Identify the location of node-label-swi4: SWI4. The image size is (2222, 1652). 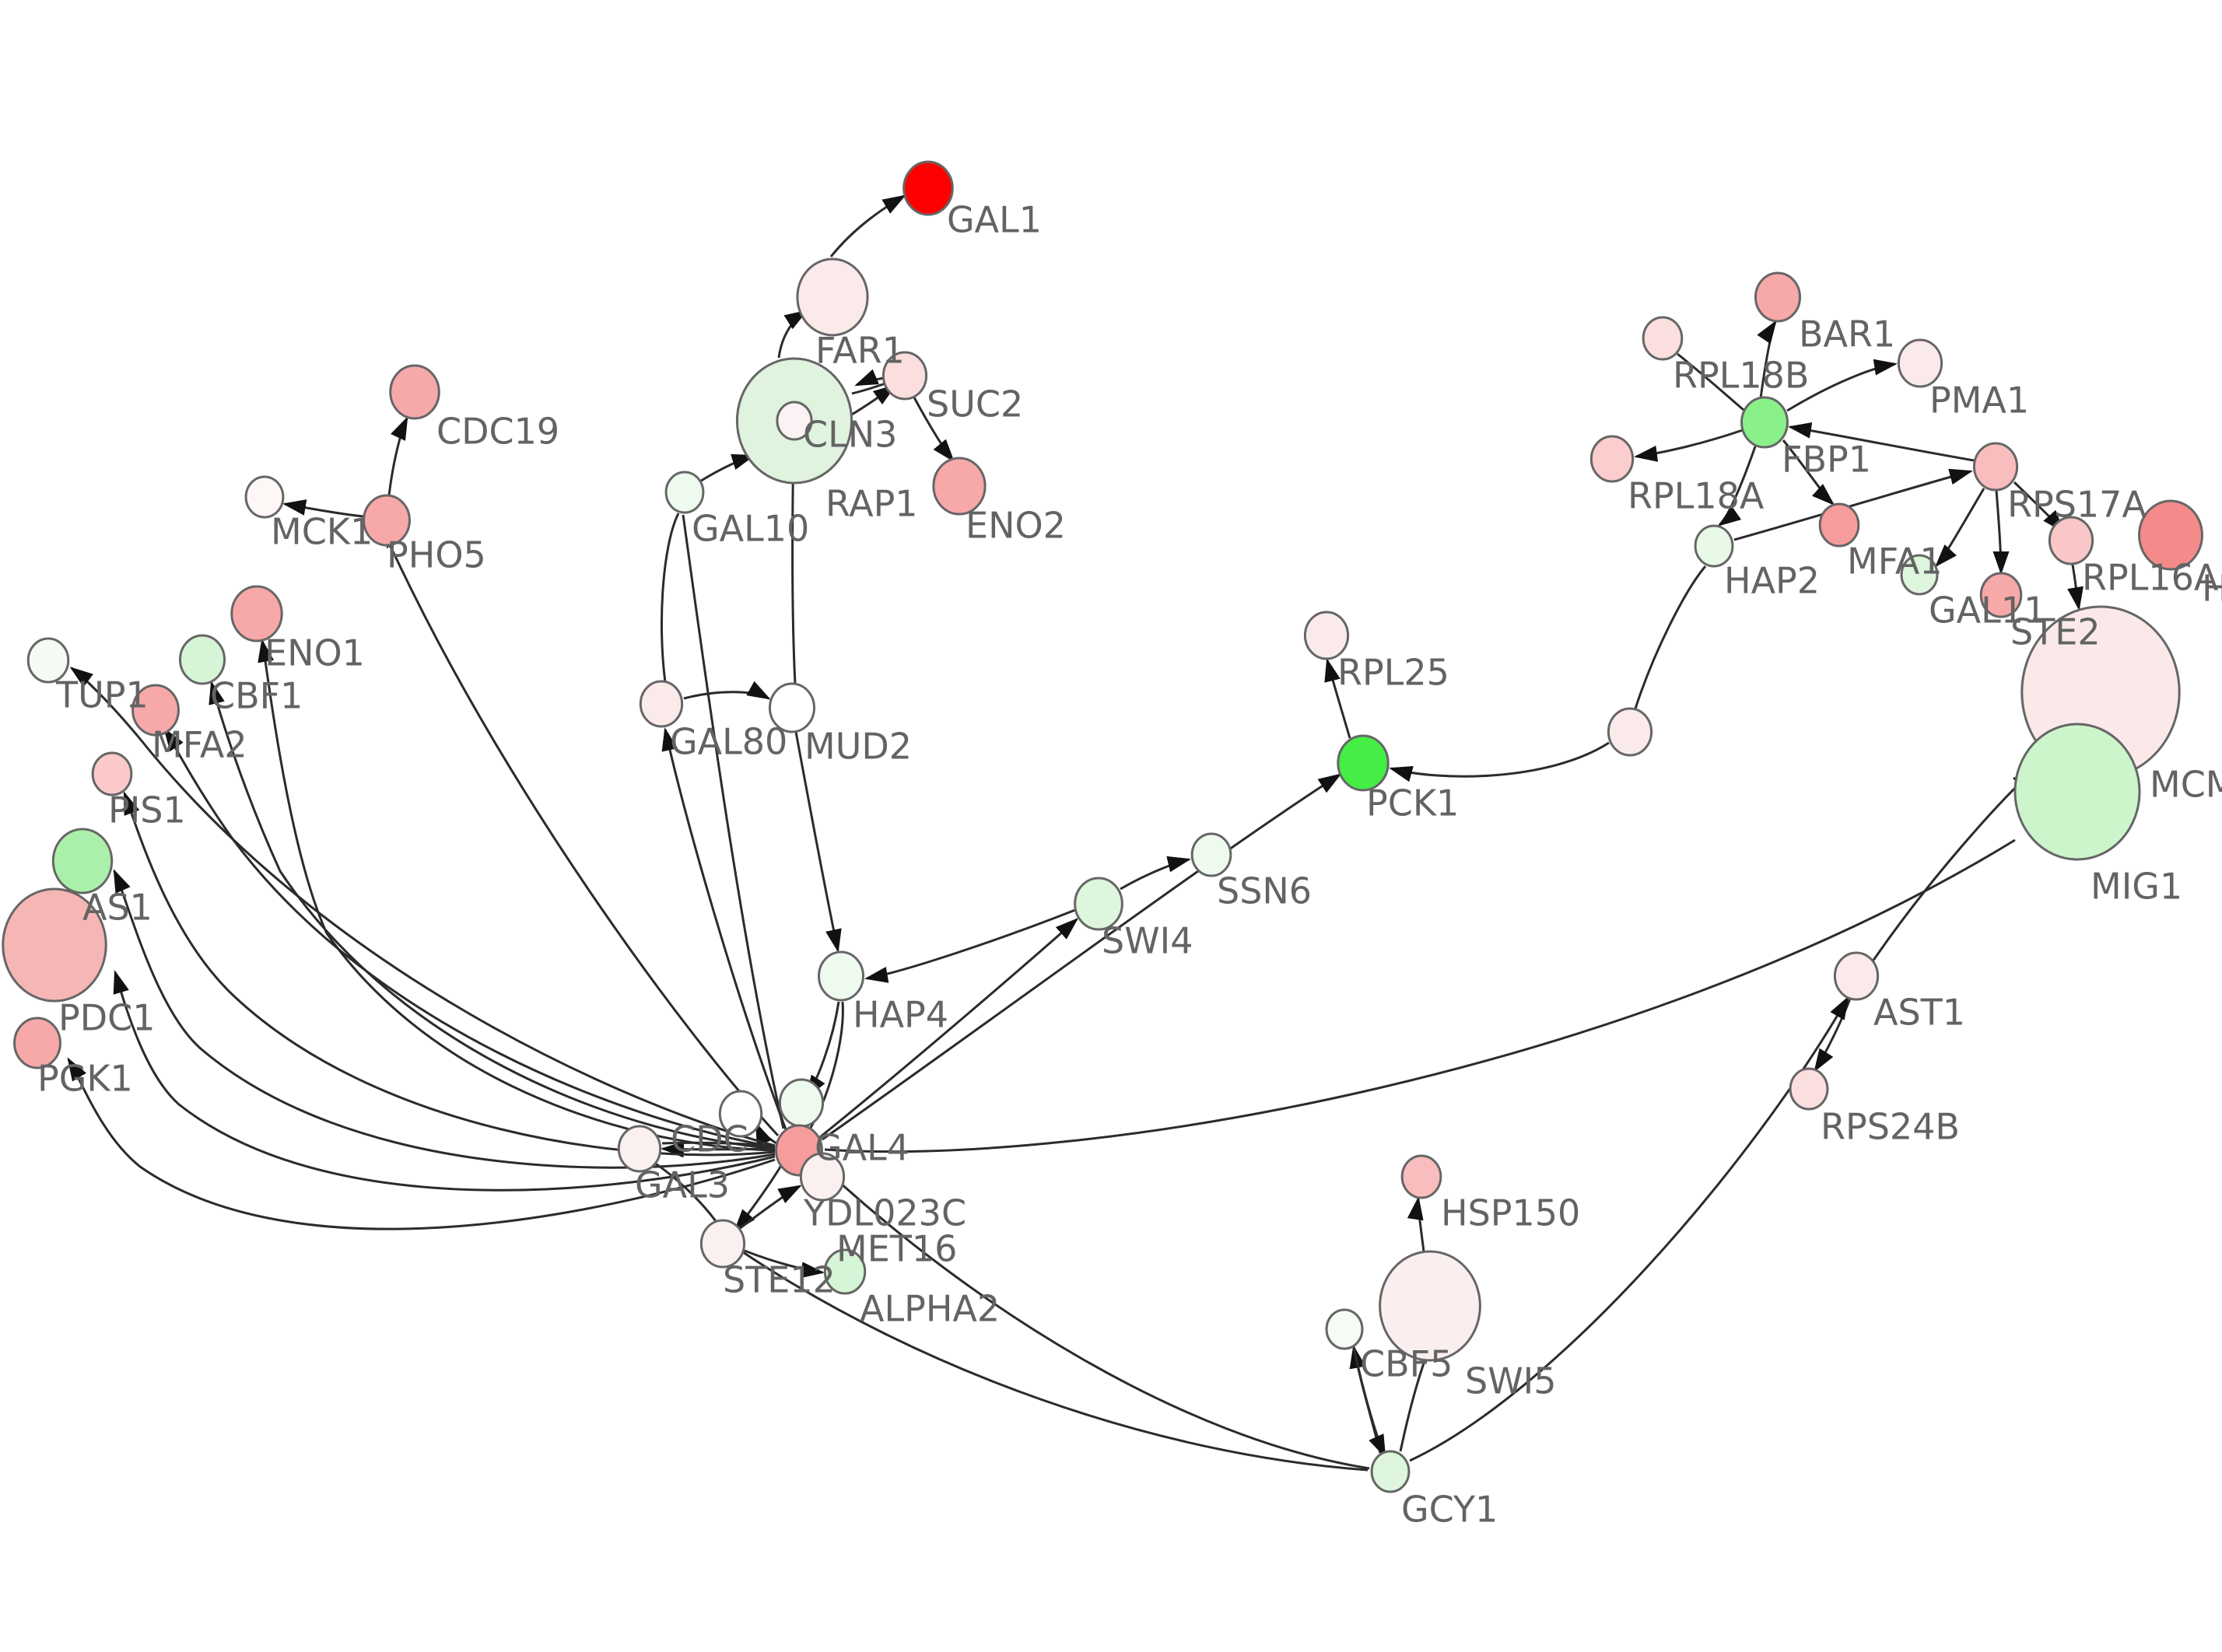
(1147, 941).